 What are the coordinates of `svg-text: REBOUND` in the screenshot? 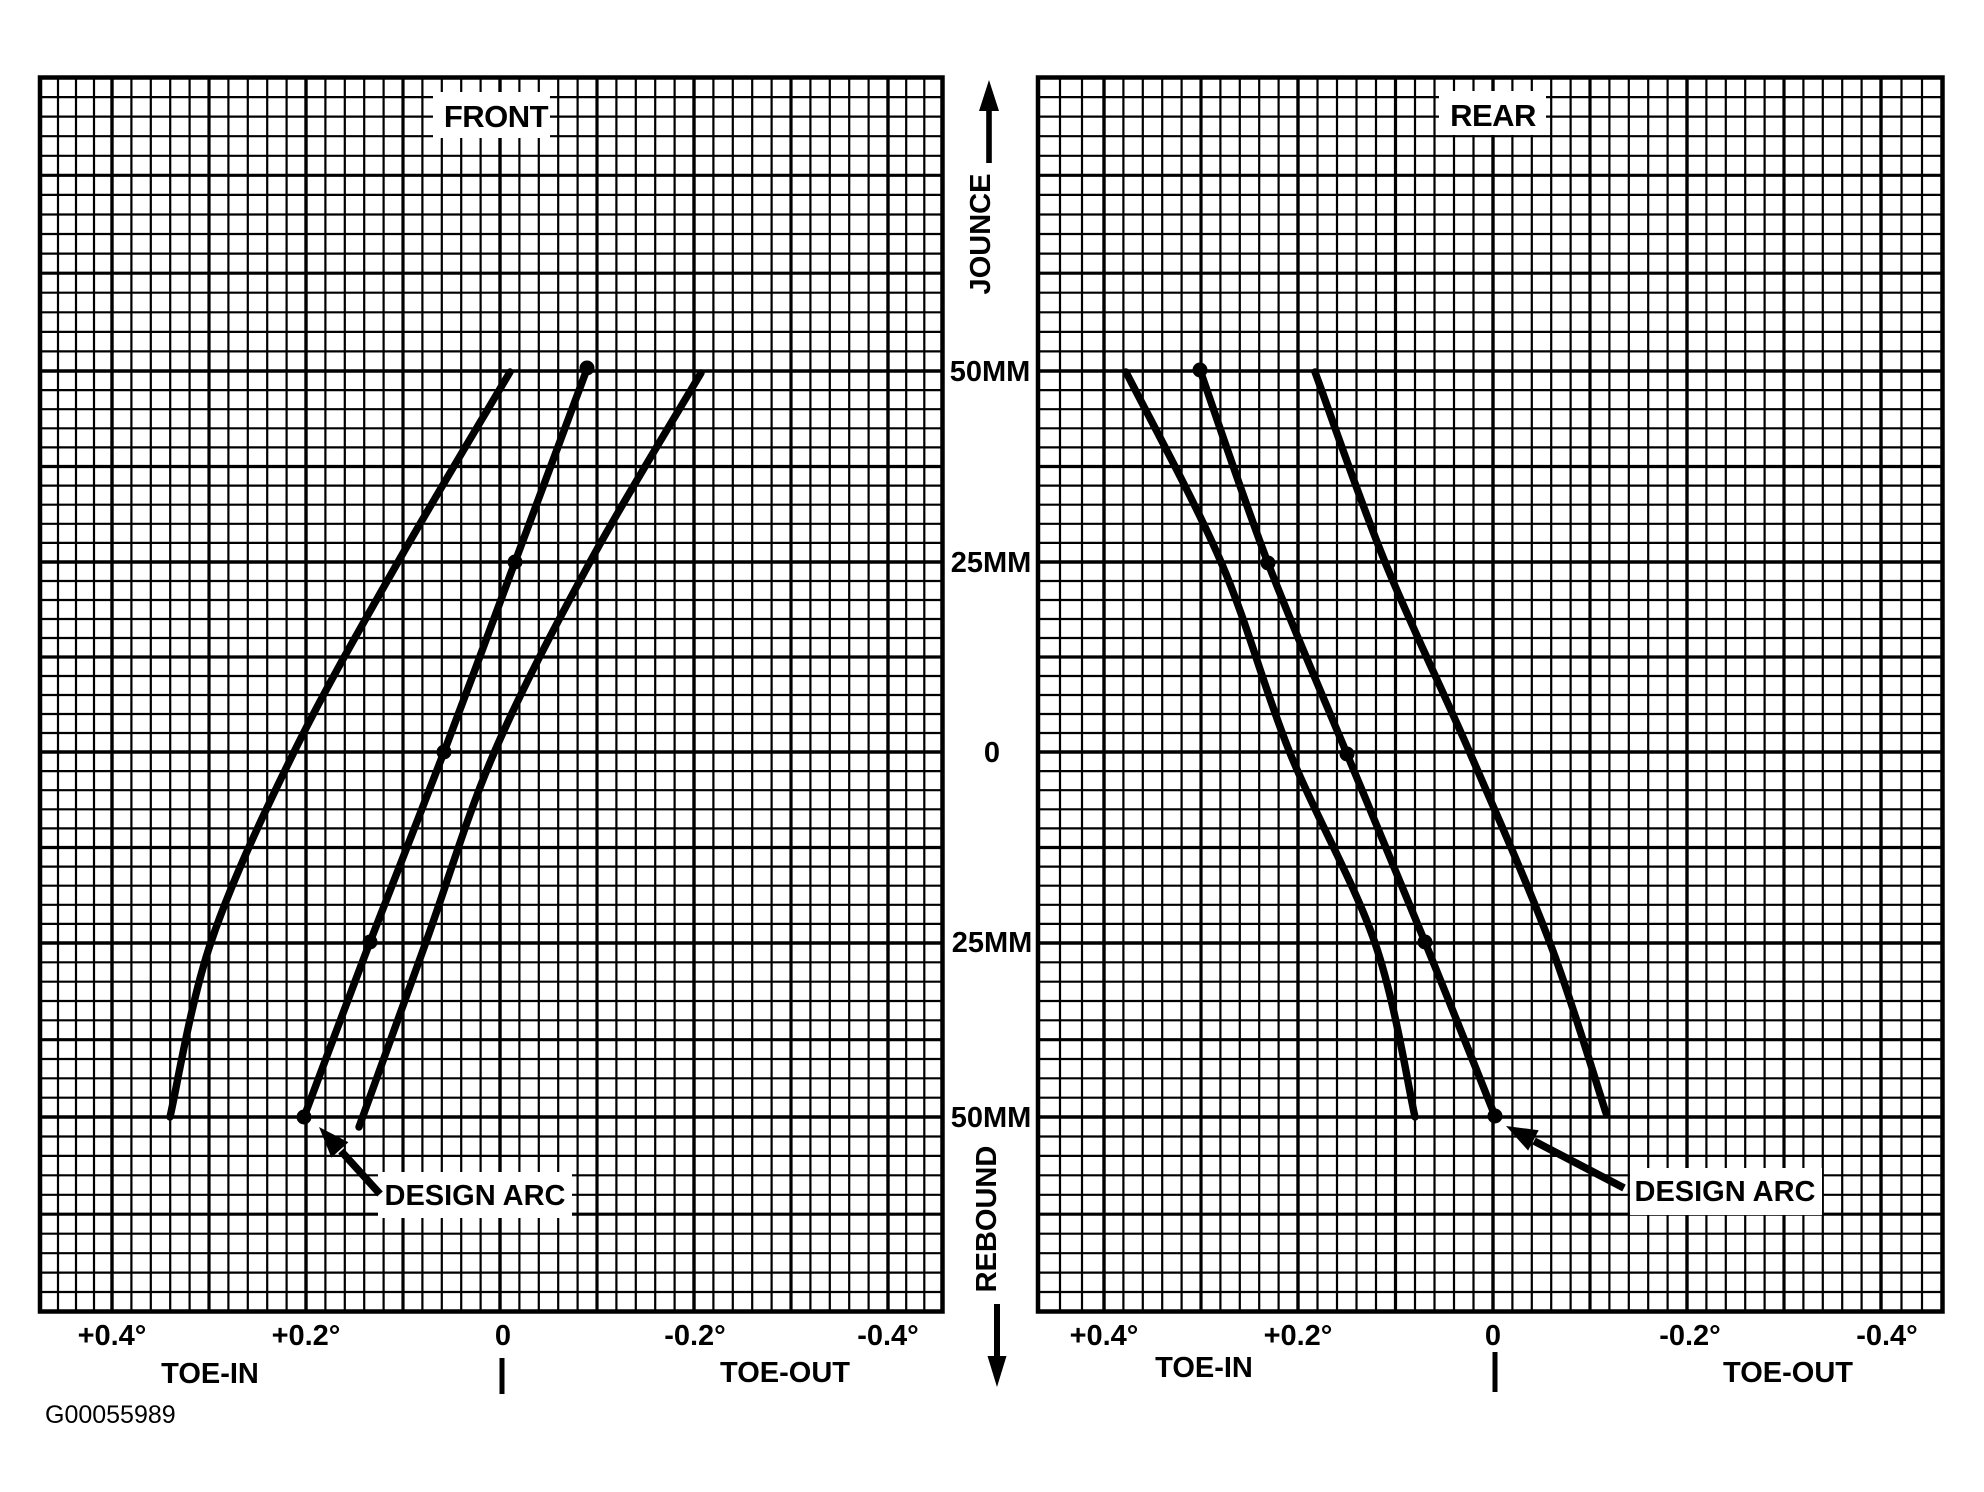 It's located at (987, 1219).